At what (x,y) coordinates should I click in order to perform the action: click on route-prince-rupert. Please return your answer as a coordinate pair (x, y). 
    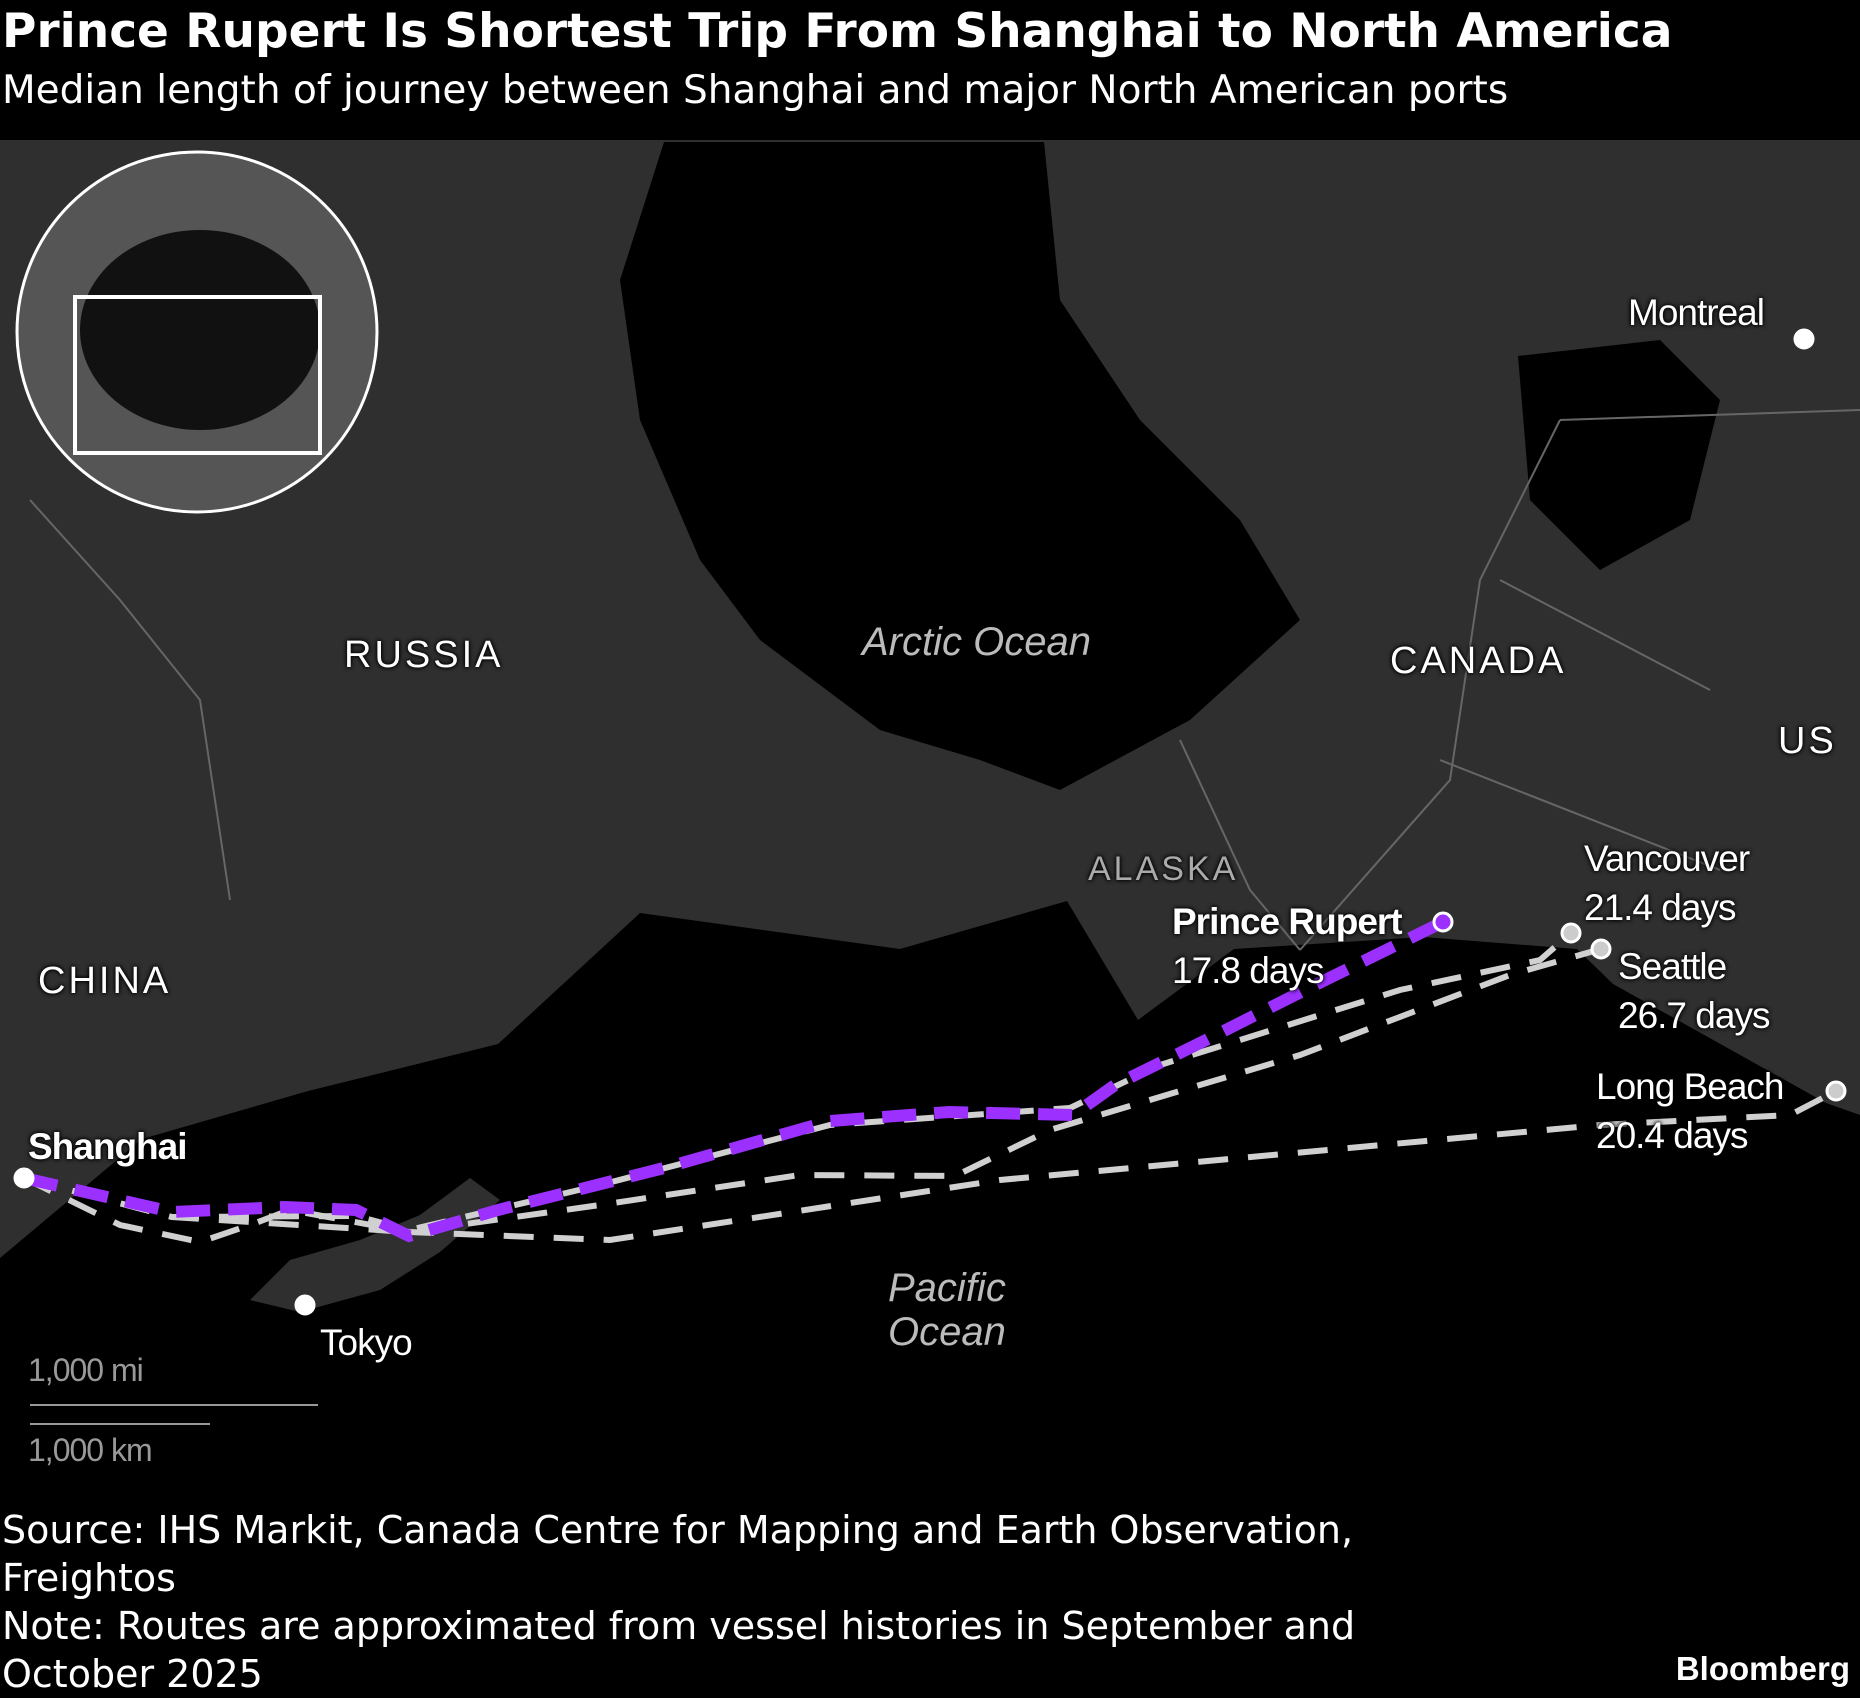
    Looking at the image, I should click on (734, 1079).